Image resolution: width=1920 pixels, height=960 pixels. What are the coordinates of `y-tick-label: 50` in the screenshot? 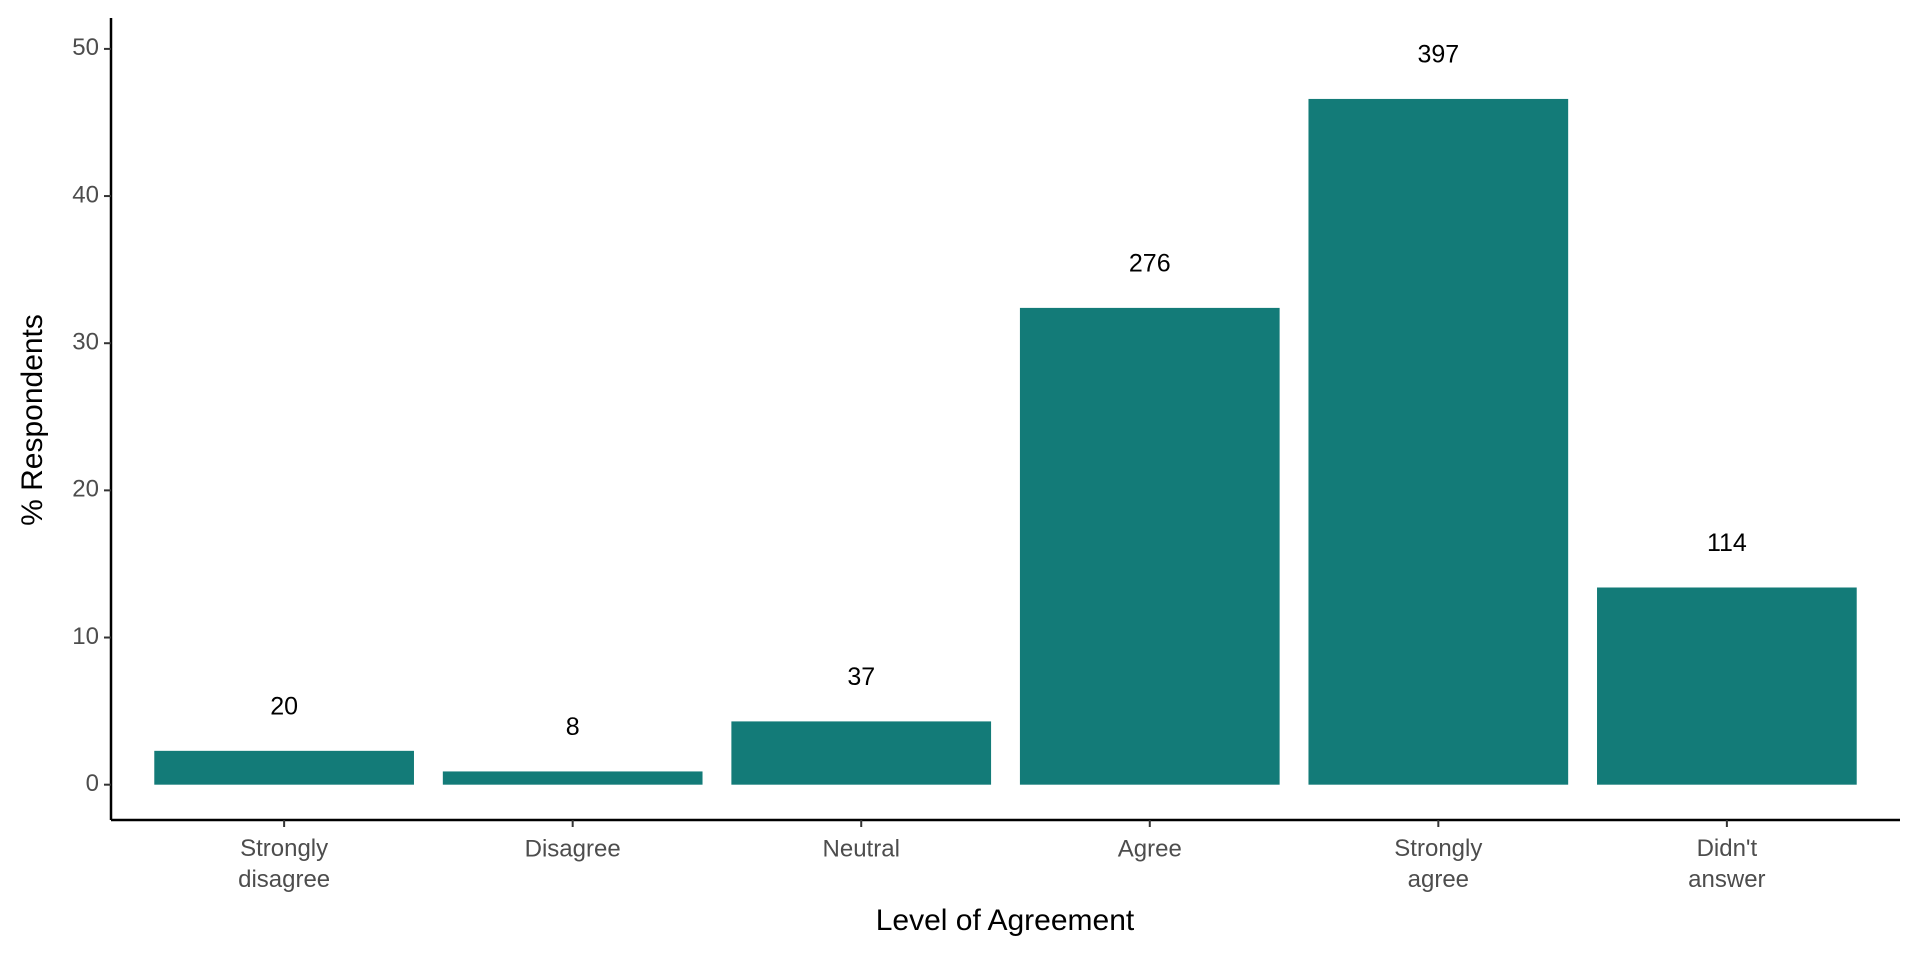 It's located at (85, 47).